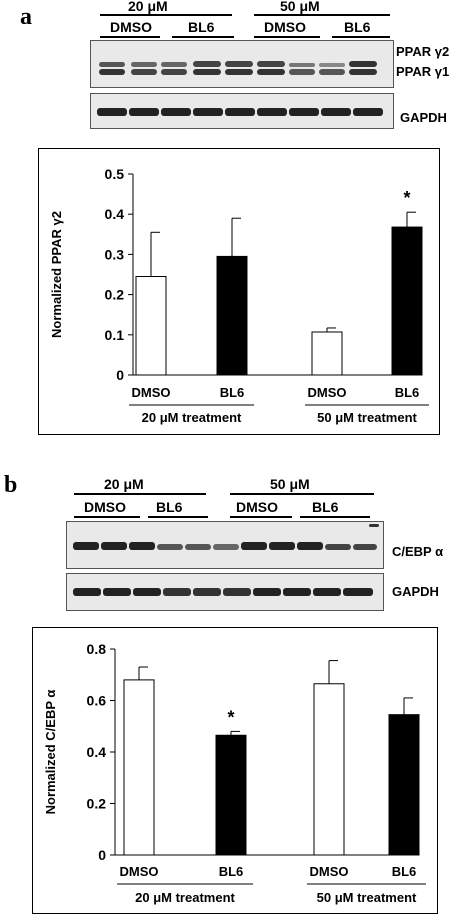 The width and height of the screenshot is (474, 918). I want to click on group-label-dmso-20-a: DMSO, so click(131, 27).